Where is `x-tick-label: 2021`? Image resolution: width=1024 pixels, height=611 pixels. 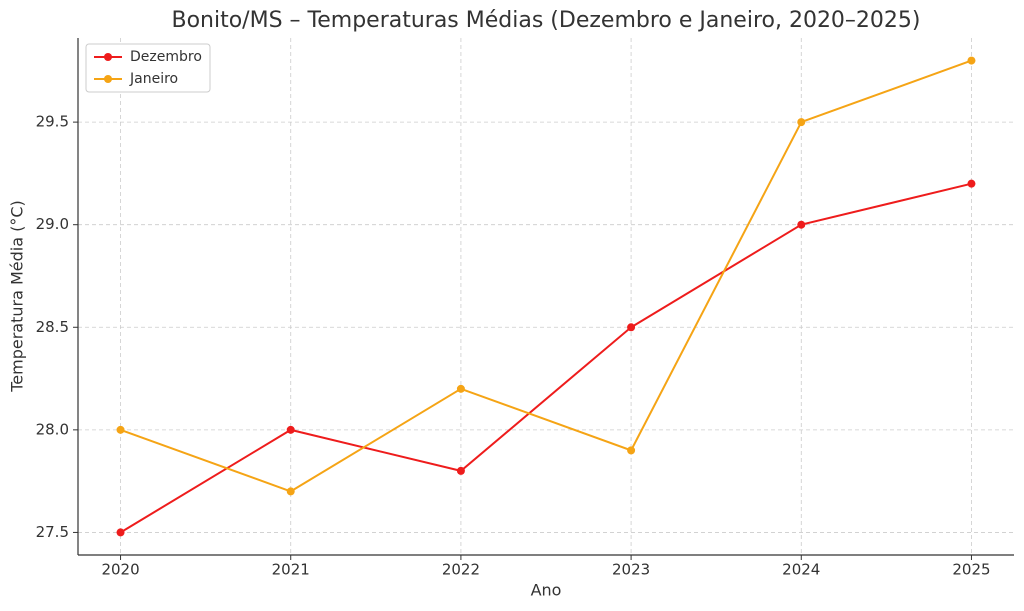 x-tick-label: 2021 is located at coordinates (291, 570).